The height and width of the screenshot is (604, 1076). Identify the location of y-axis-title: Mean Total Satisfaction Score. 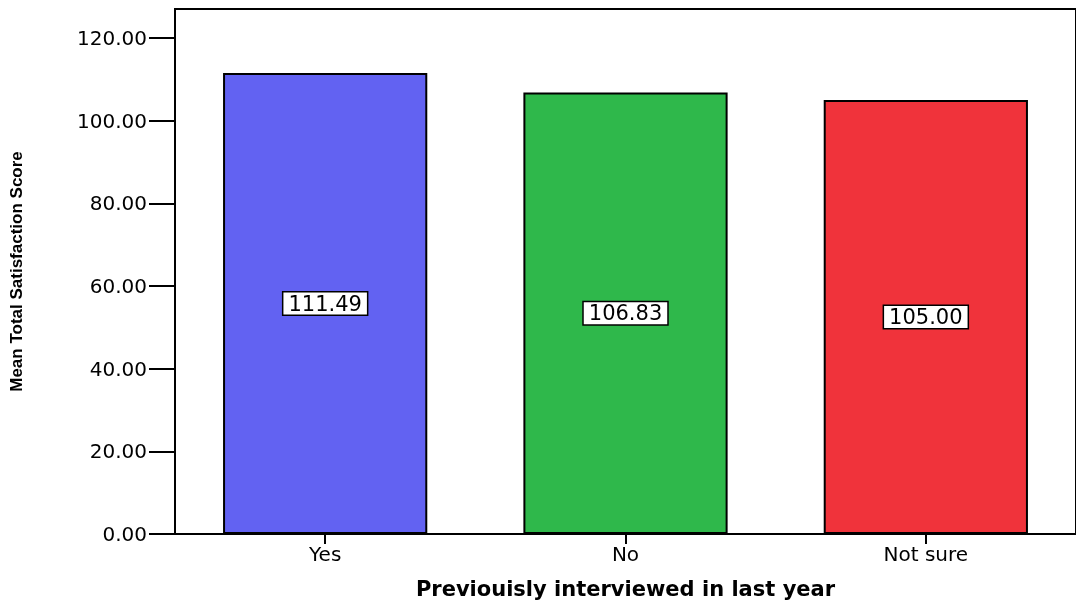
(16, 271).